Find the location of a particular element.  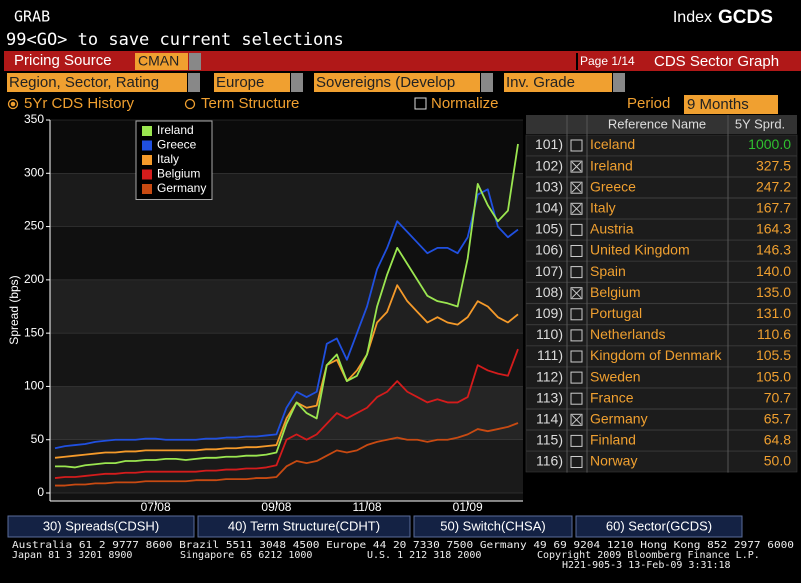

grid-band is located at coordinates (286, 147).